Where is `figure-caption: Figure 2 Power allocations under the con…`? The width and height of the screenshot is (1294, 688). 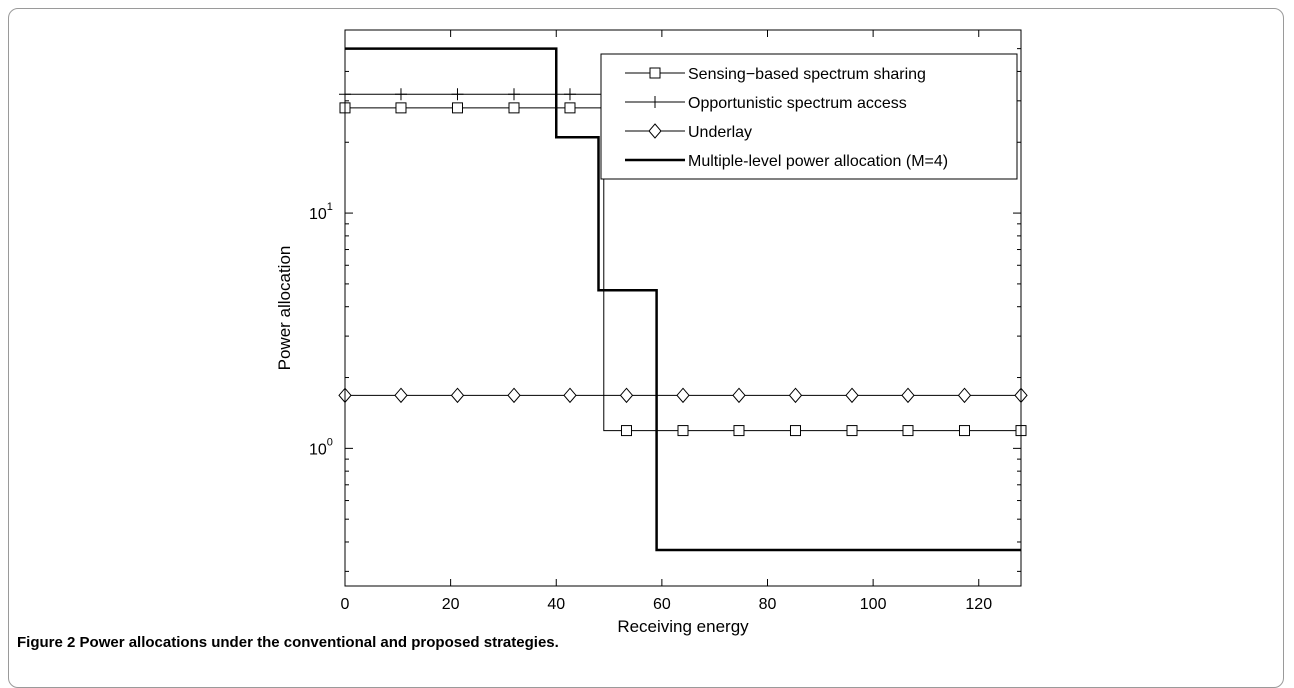
figure-caption: Figure 2 Power allocations under the con… is located at coordinates (288, 642).